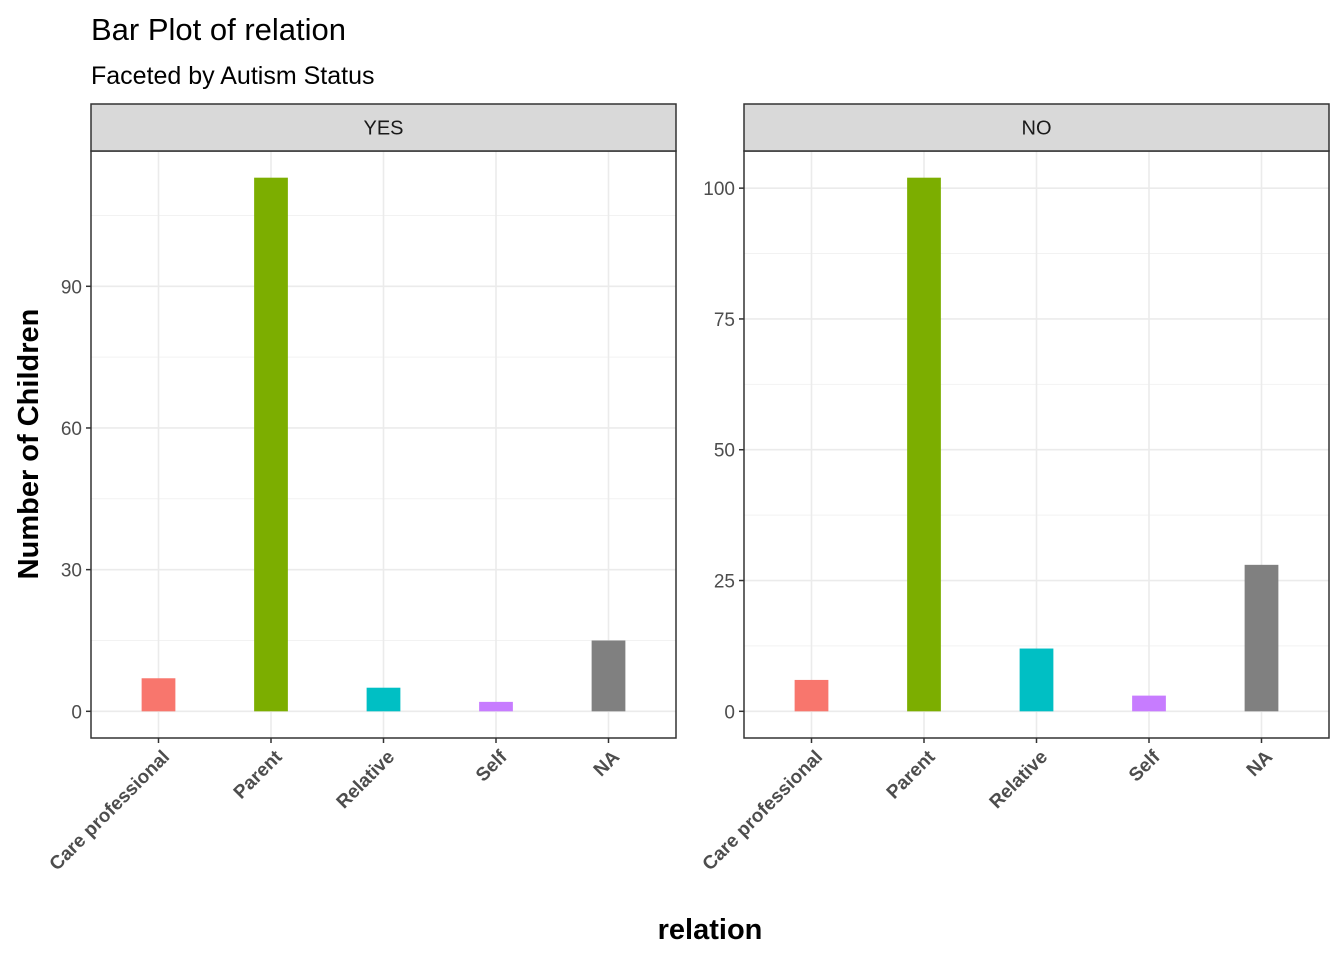  Describe the element at coordinates (724, 582) in the screenshot. I see `y-tick-label: 25` at that location.